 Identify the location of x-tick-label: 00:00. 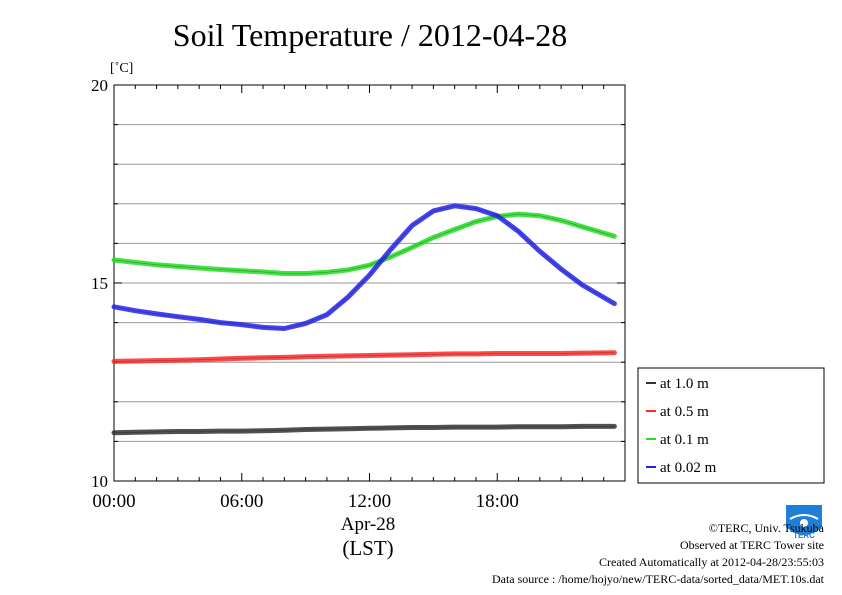
(113, 501).